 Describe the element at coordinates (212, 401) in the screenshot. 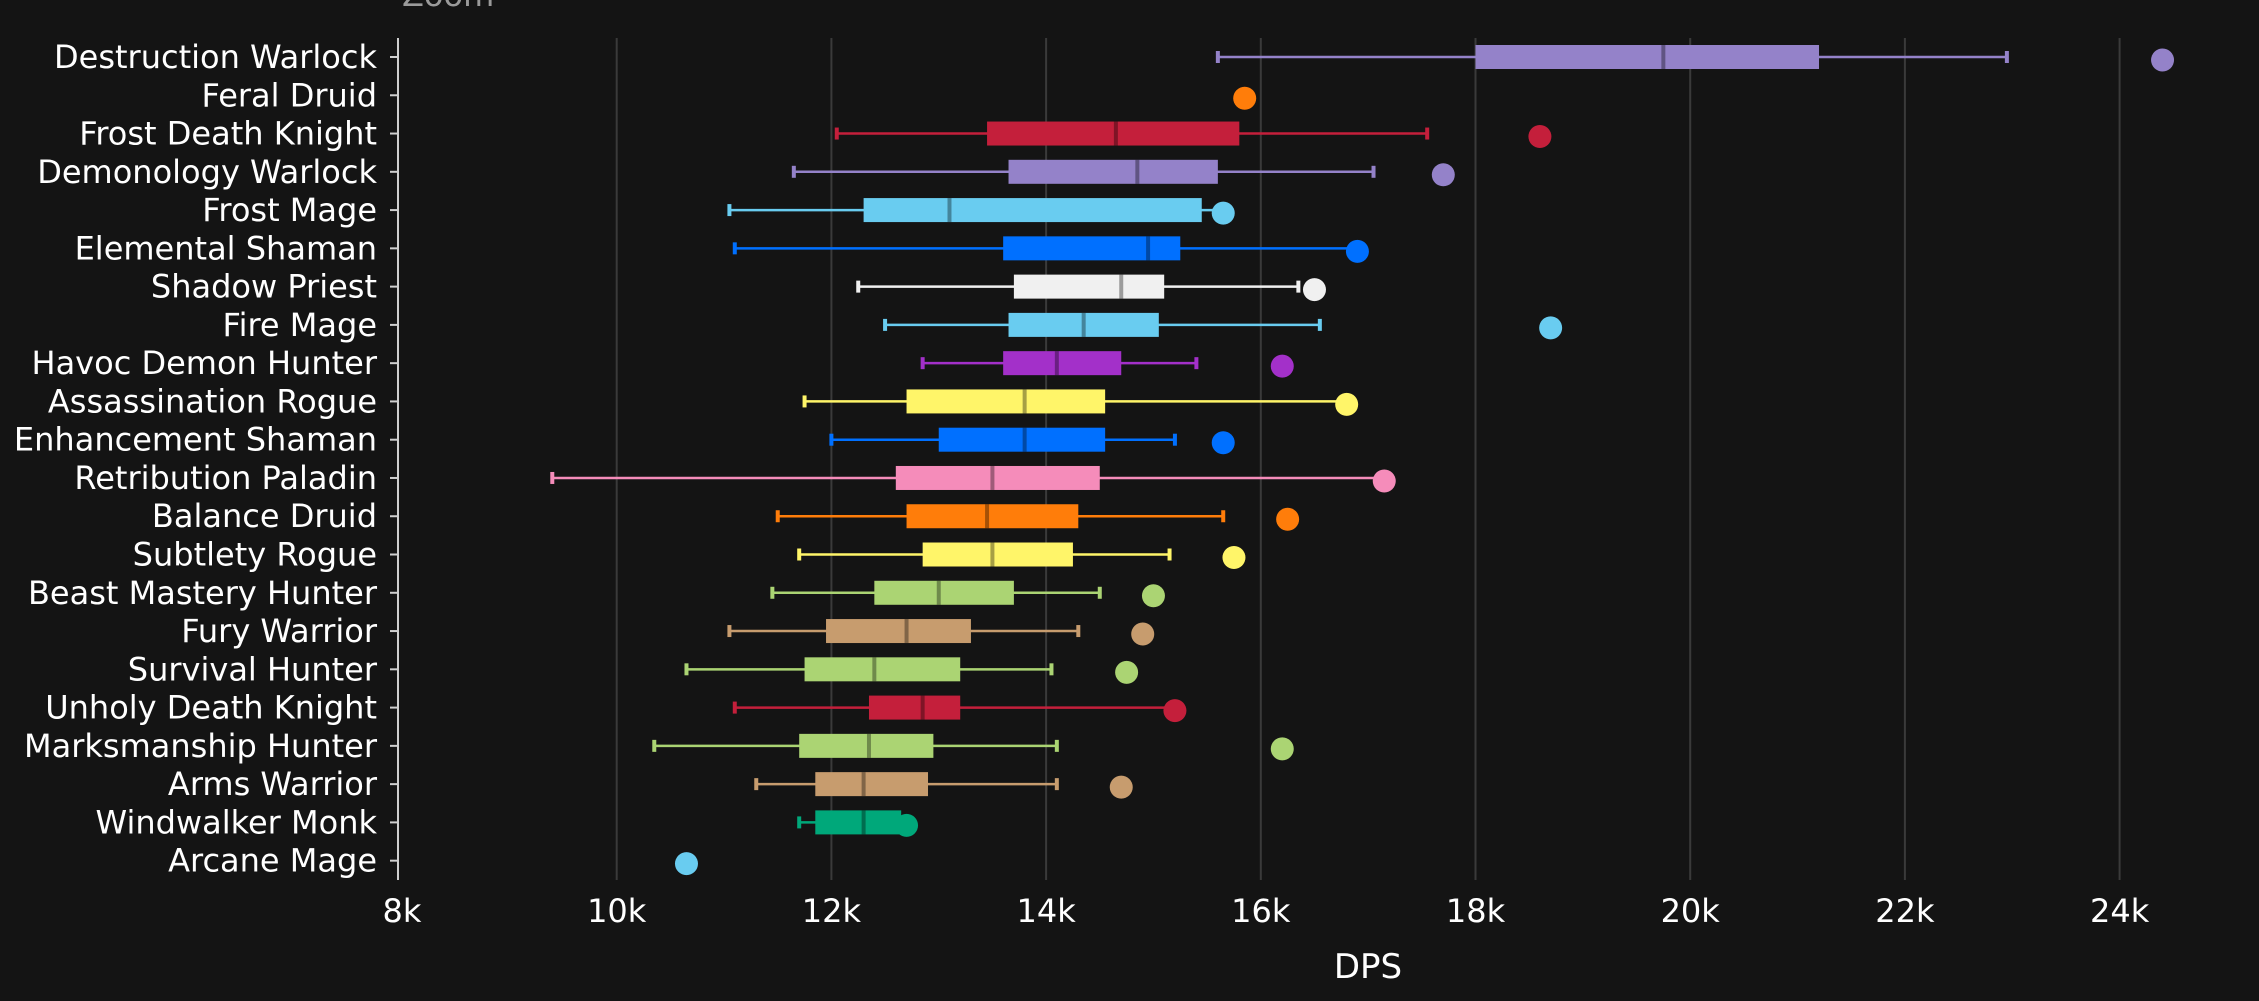

I see `category-label: Assassination Rogue` at that location.